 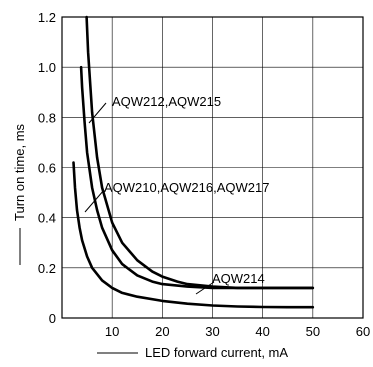 What do you see at coordinates (47, 17) in the screenshot?
I see `y-tick-label: 1.2` at bounding box center [47, 17].